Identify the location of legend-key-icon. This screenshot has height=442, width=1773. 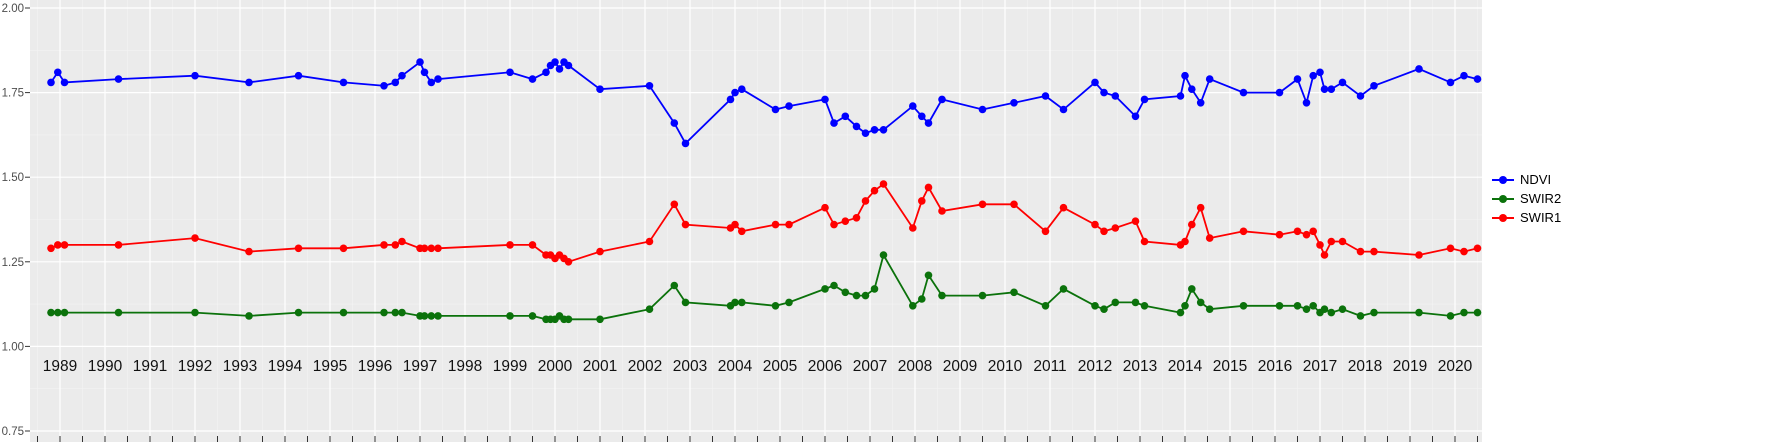
(1503, 199).